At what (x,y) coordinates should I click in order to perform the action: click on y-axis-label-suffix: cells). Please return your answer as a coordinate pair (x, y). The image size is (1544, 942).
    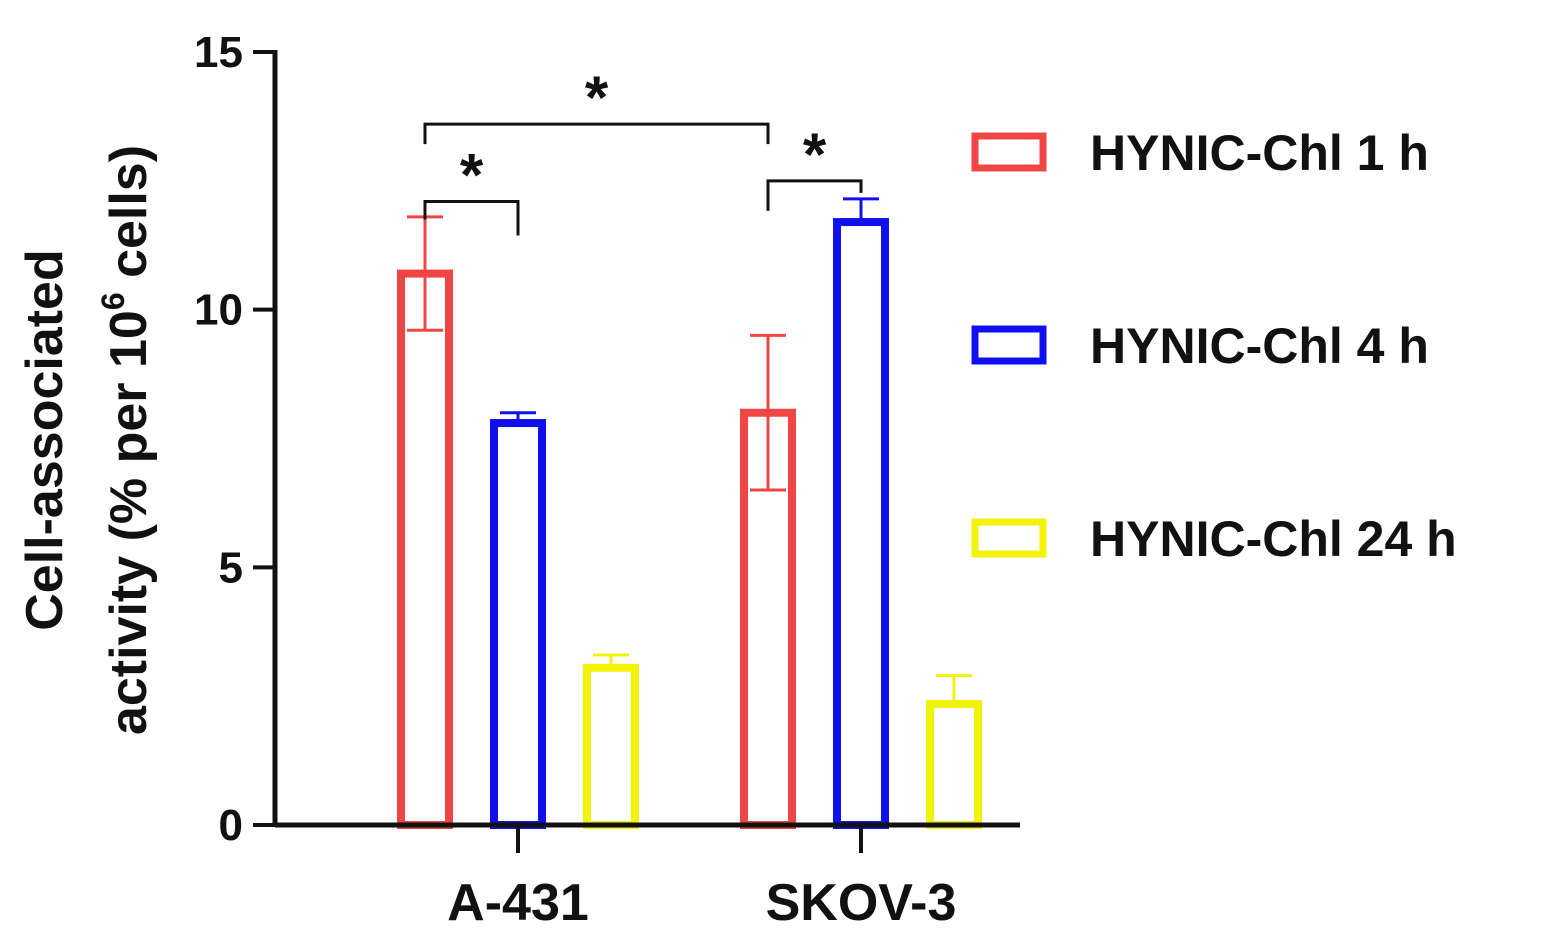
    Looking at the image, I should click on (129, 218).